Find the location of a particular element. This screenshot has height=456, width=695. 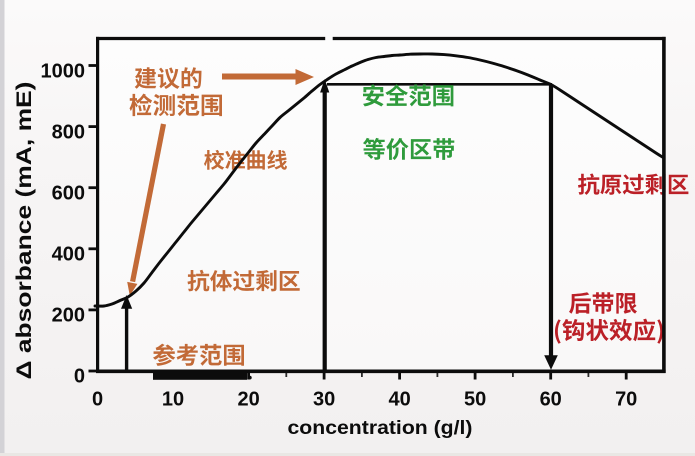

svg-text: 20 is located at coordinates (248, 400).